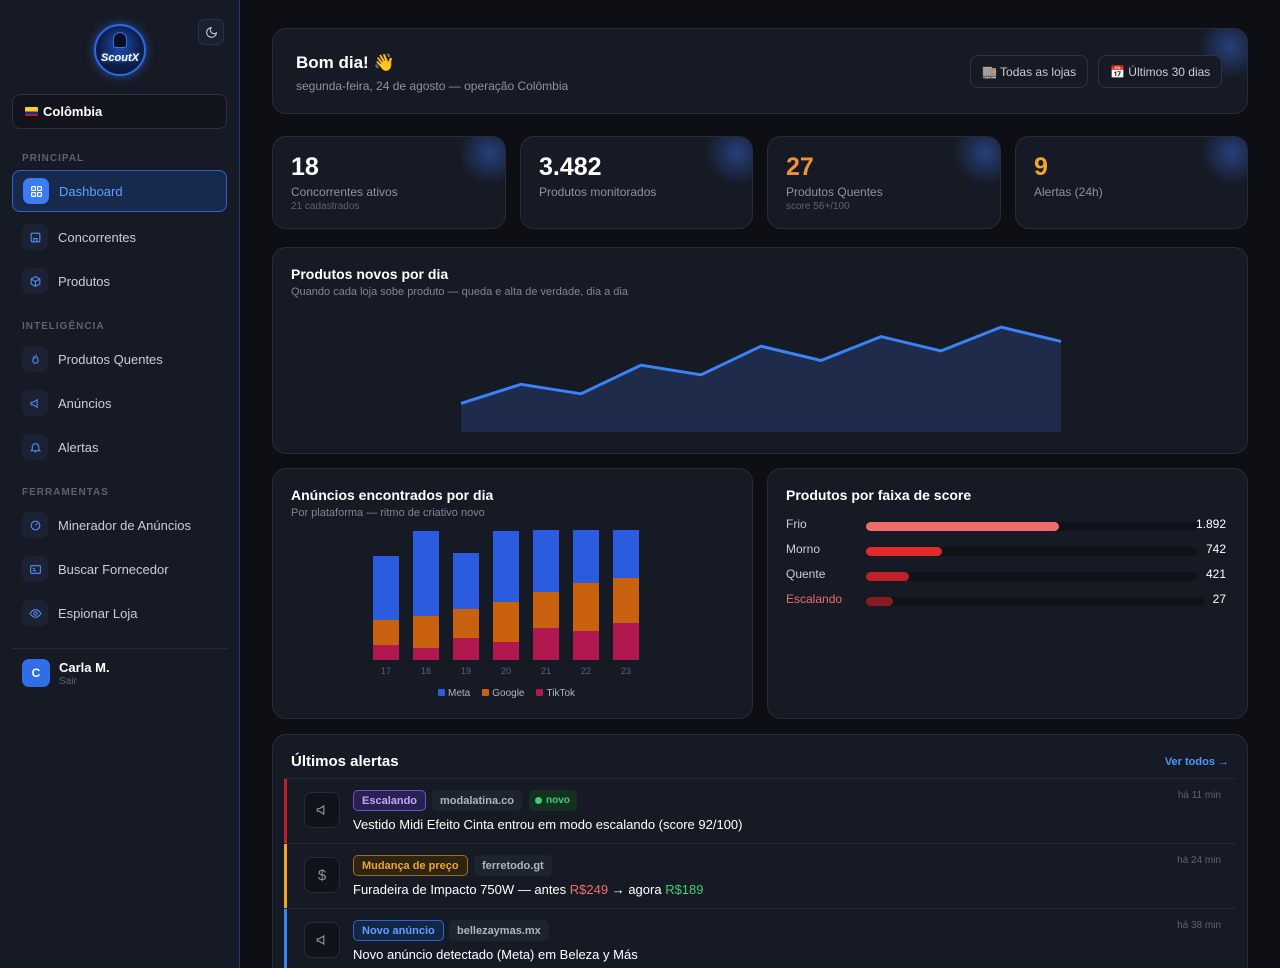 The height and width of the screenshot is (968, 1280). Describe the element at coordinates (626, 671) in the screenshot. I see `x-tick-label: 23` at that location.